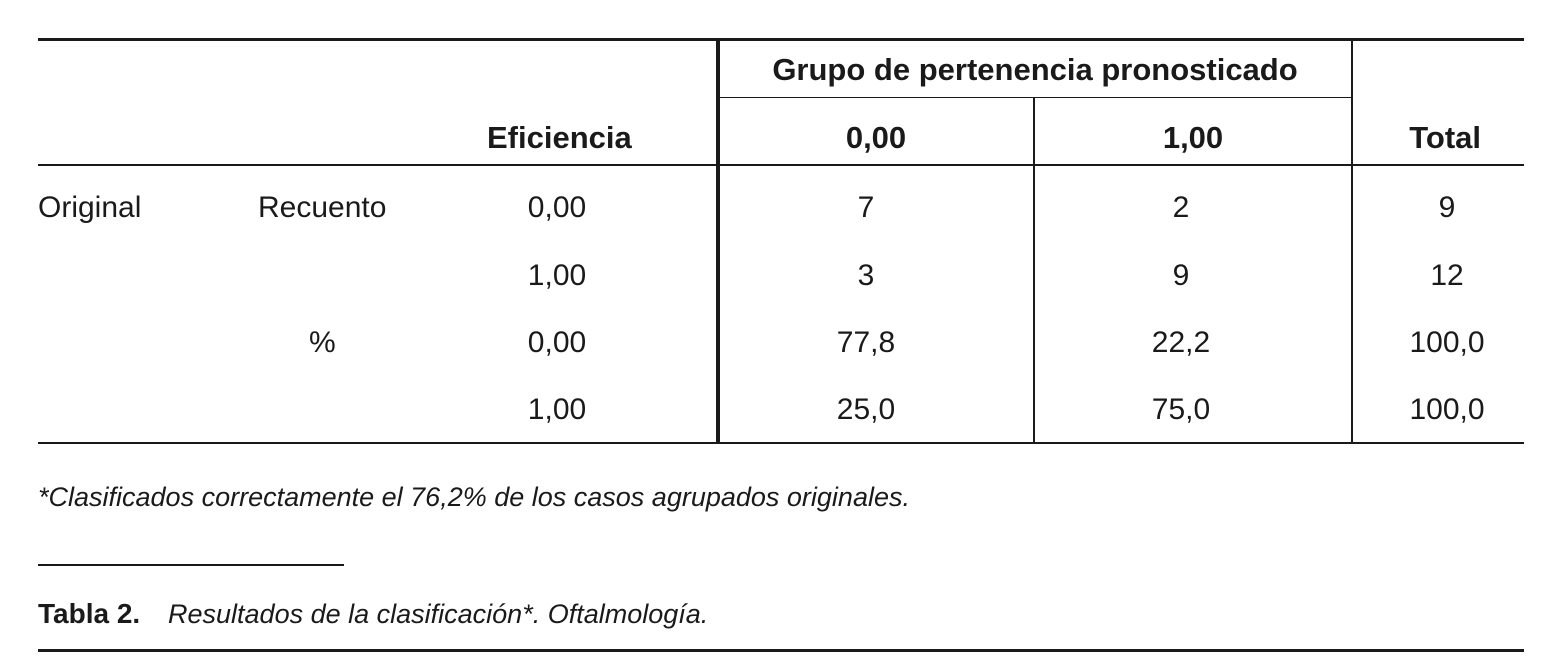  Describe the element at coordinates (781, 443) in the screenshot. I see `table-bottom-rule` at that location.